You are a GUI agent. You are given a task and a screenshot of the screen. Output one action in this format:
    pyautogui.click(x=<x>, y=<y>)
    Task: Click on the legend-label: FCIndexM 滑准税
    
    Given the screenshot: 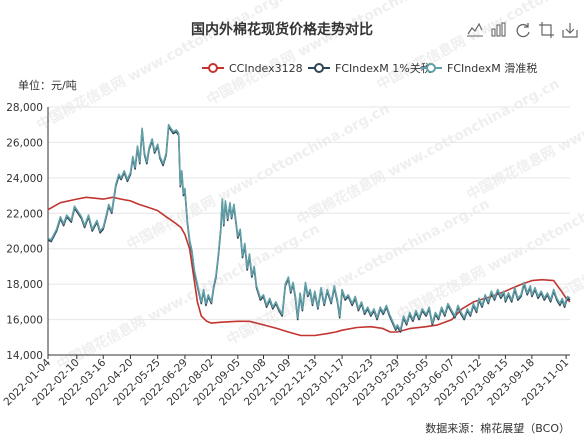 What is the action you would take?
    pyautogui.click(x=492, y=68)
    